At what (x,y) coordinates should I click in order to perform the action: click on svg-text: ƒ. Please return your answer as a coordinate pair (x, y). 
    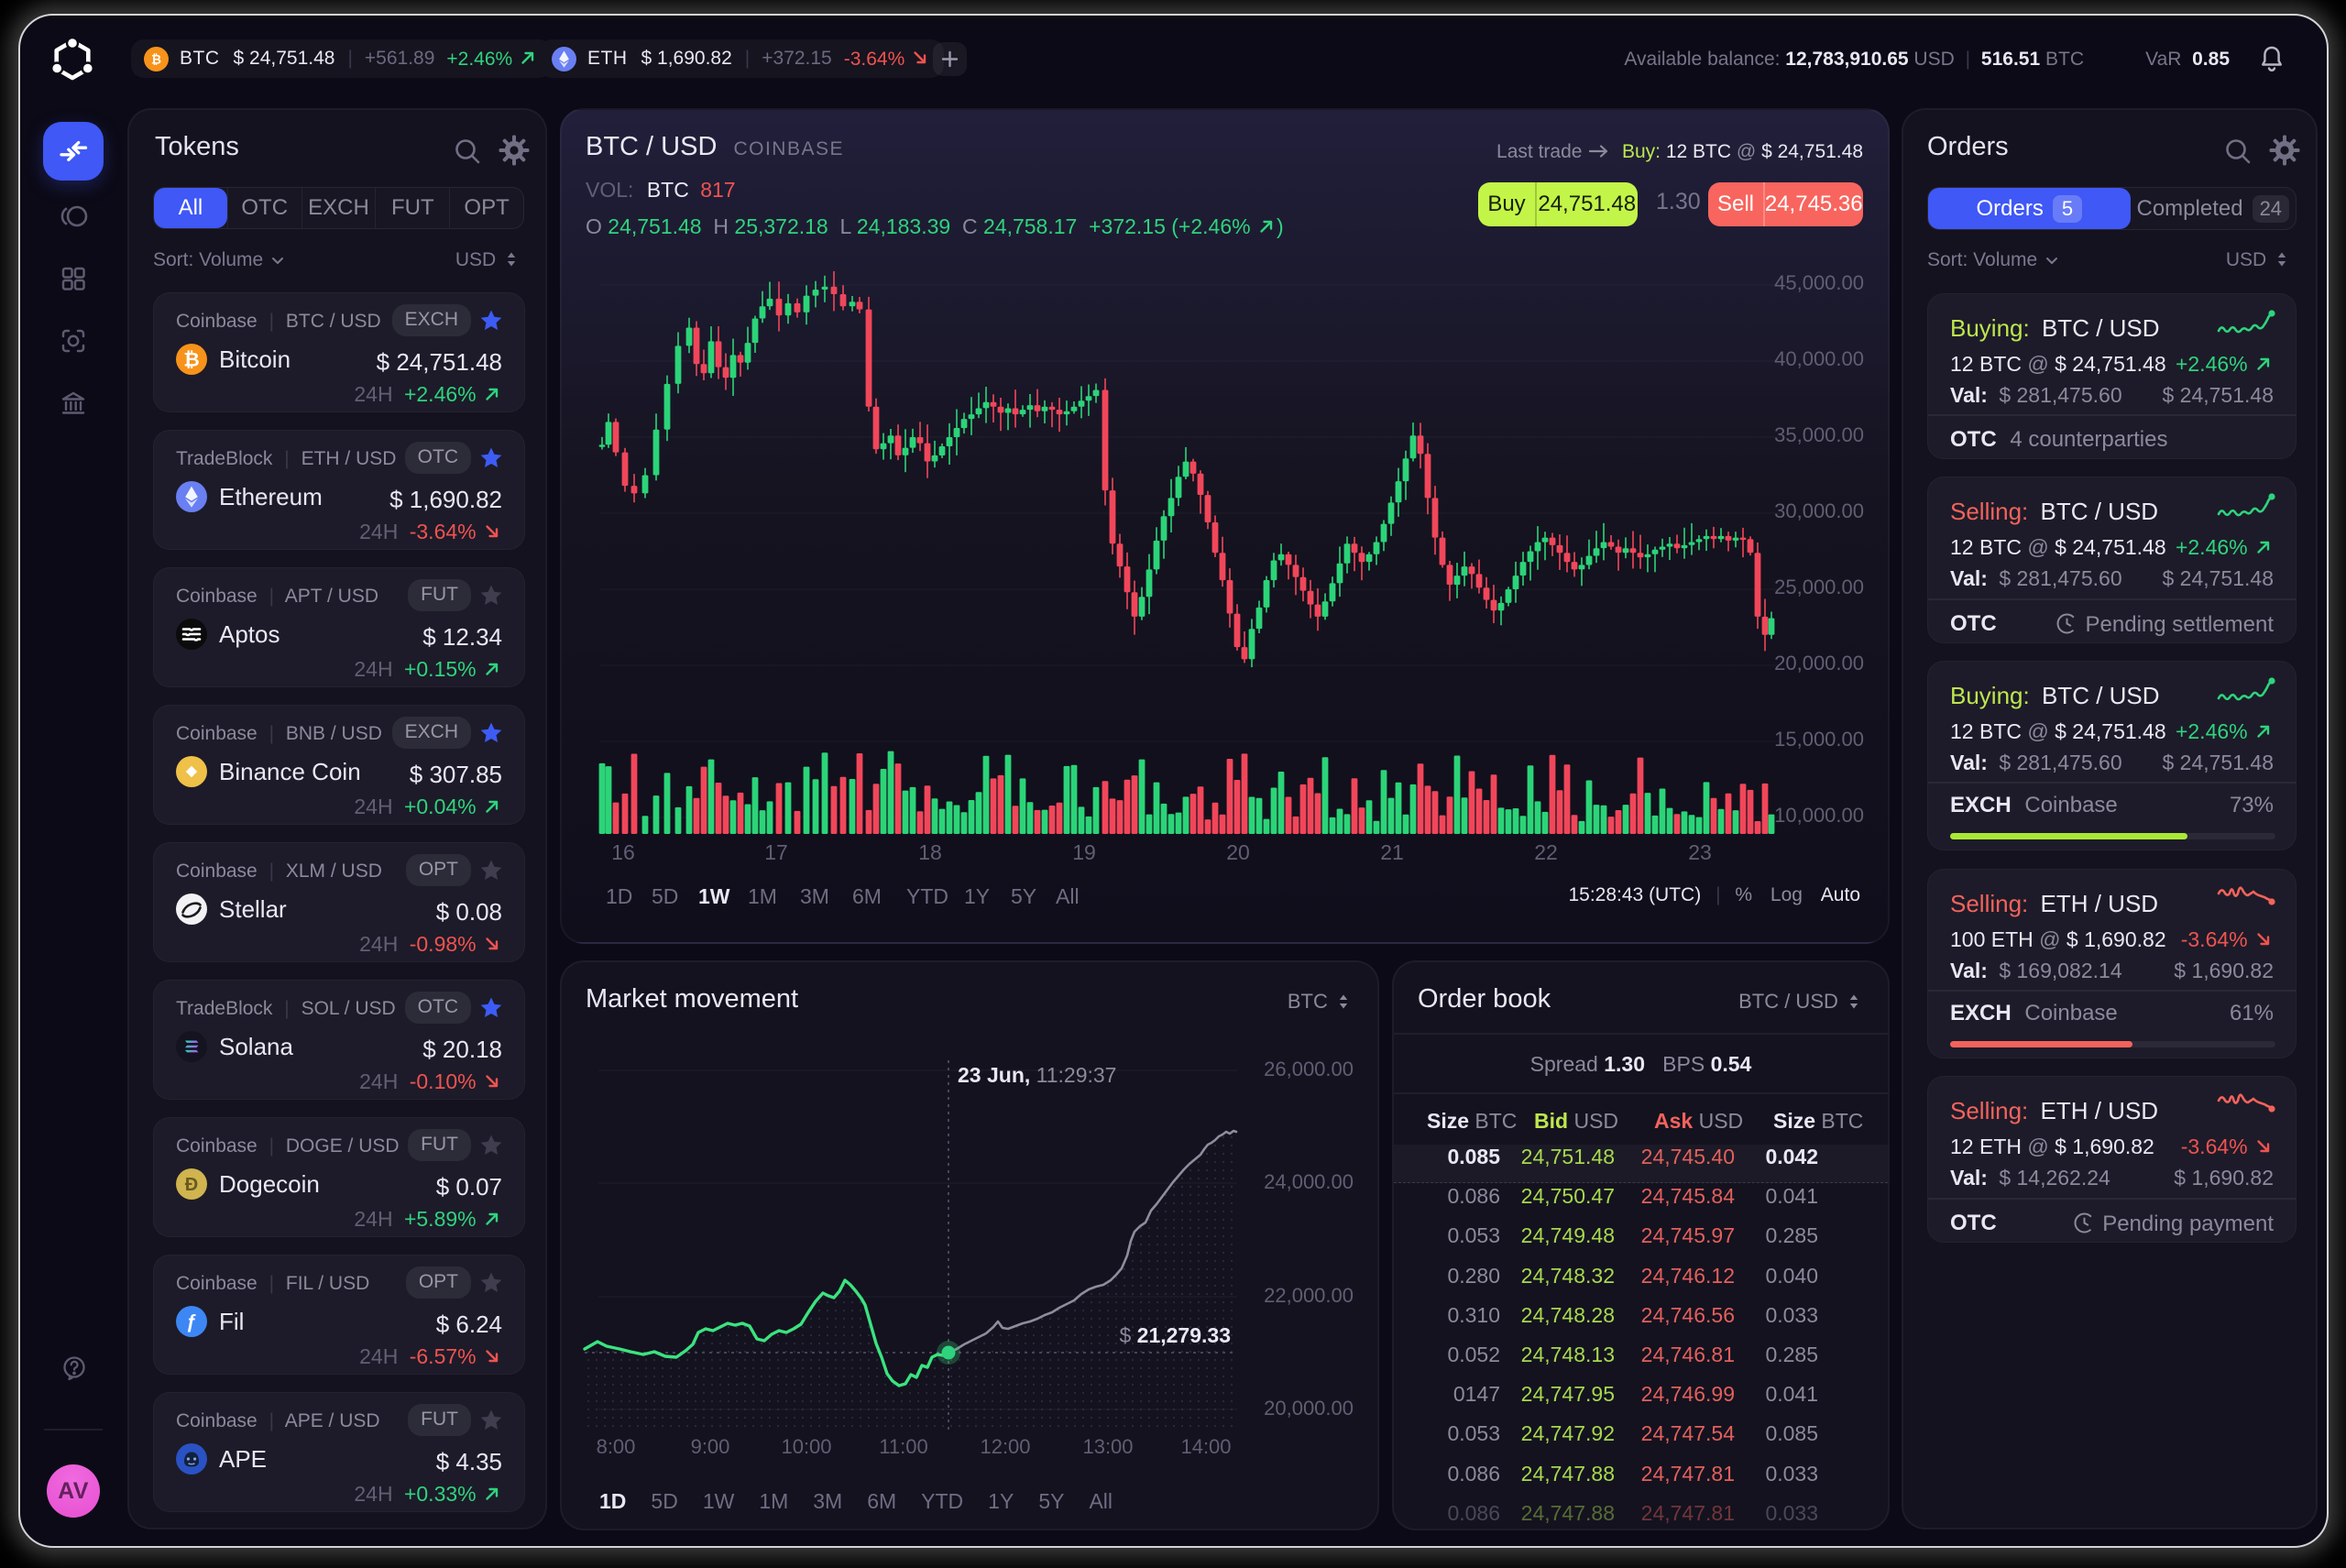
    Looking at the image, I should click on (191, 1321).